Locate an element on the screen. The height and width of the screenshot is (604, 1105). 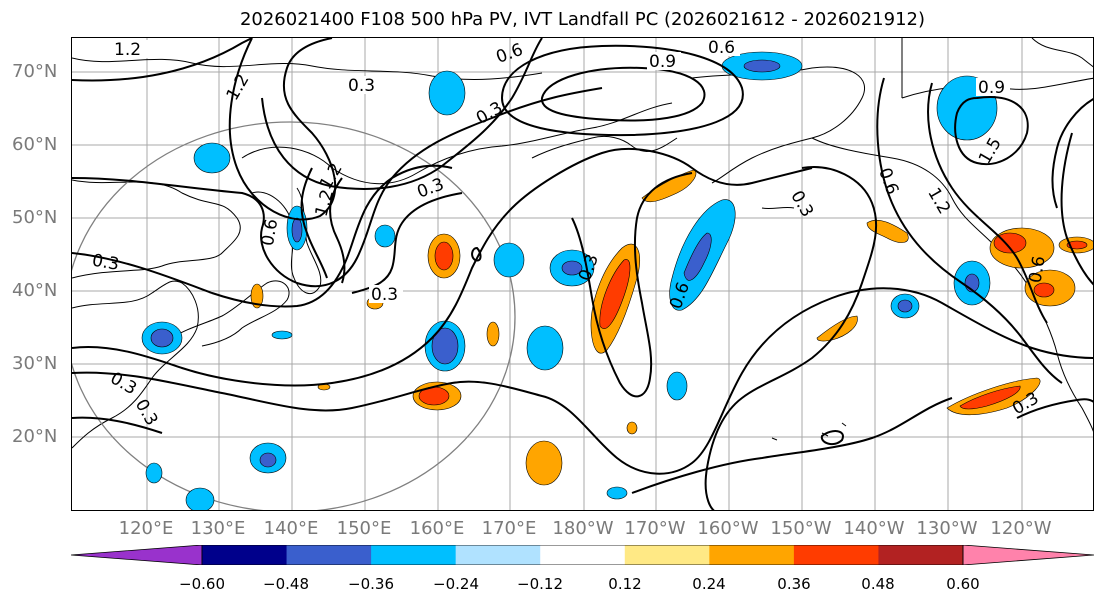
lon-label-160w: 160°W is located at coordinates (728, 528).